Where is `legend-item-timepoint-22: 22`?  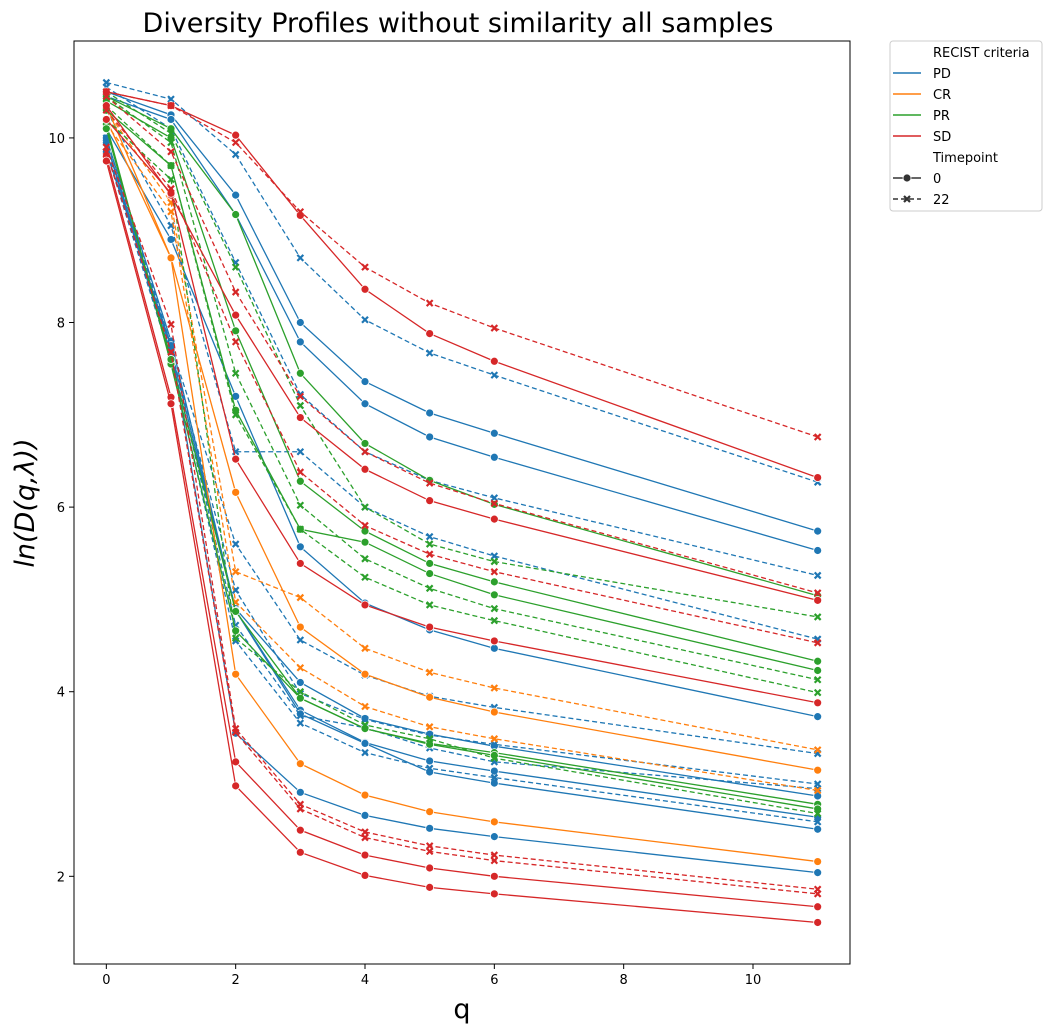
legend-item-timepoint-22: 22 is located at coordinates (921, 200).